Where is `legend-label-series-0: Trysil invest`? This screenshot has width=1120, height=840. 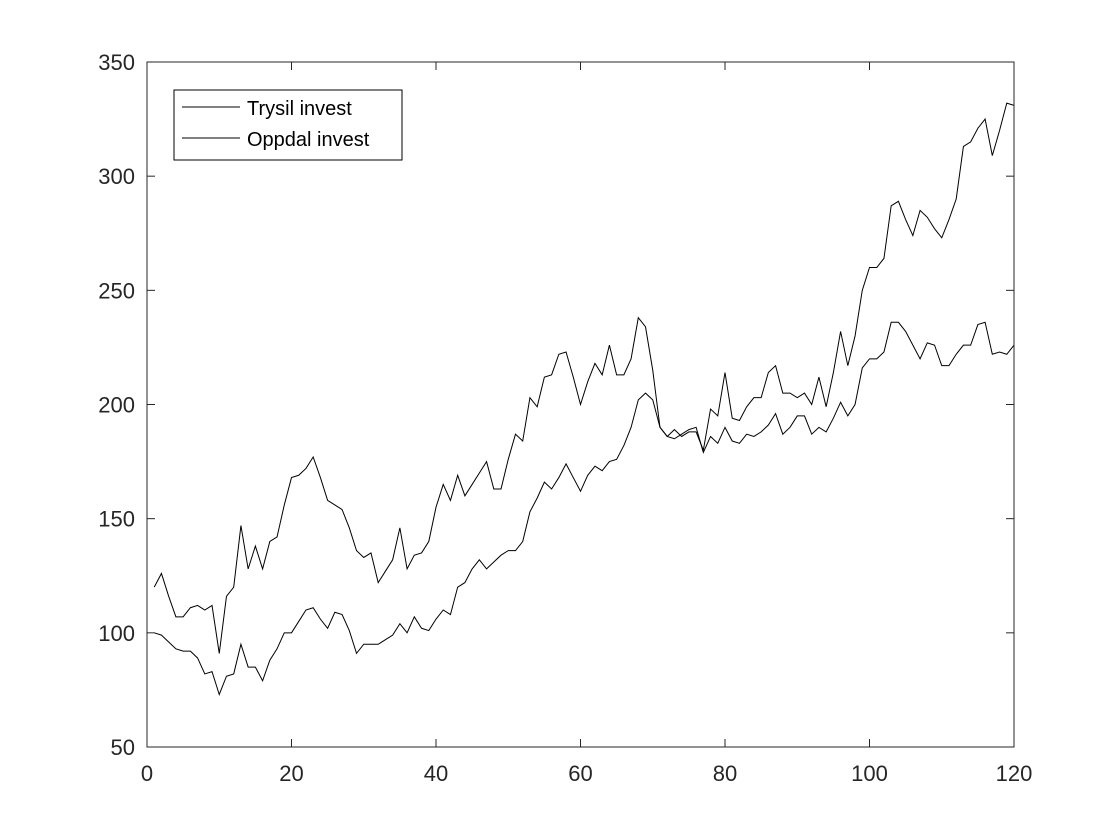
legend-label-series-0: Trysil invest is located at coordinates (299, 109).